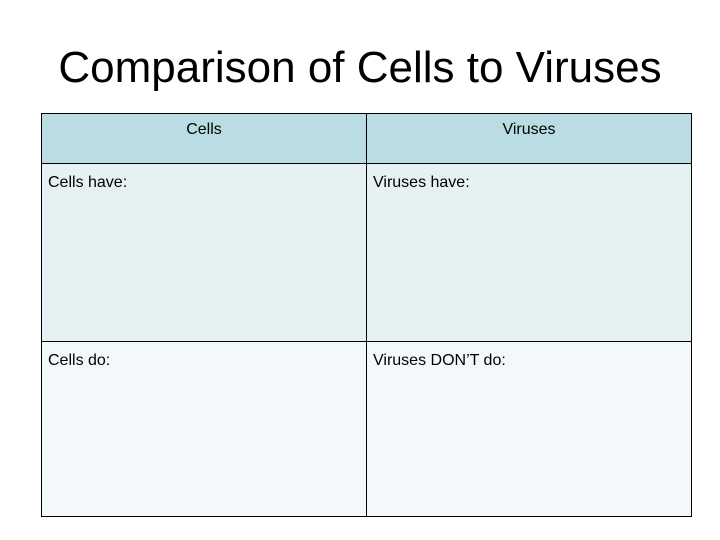 The height and width of the screenshot is (540, 720). I want to click on cell-cells-do: Cells do:, so click(204, 429).